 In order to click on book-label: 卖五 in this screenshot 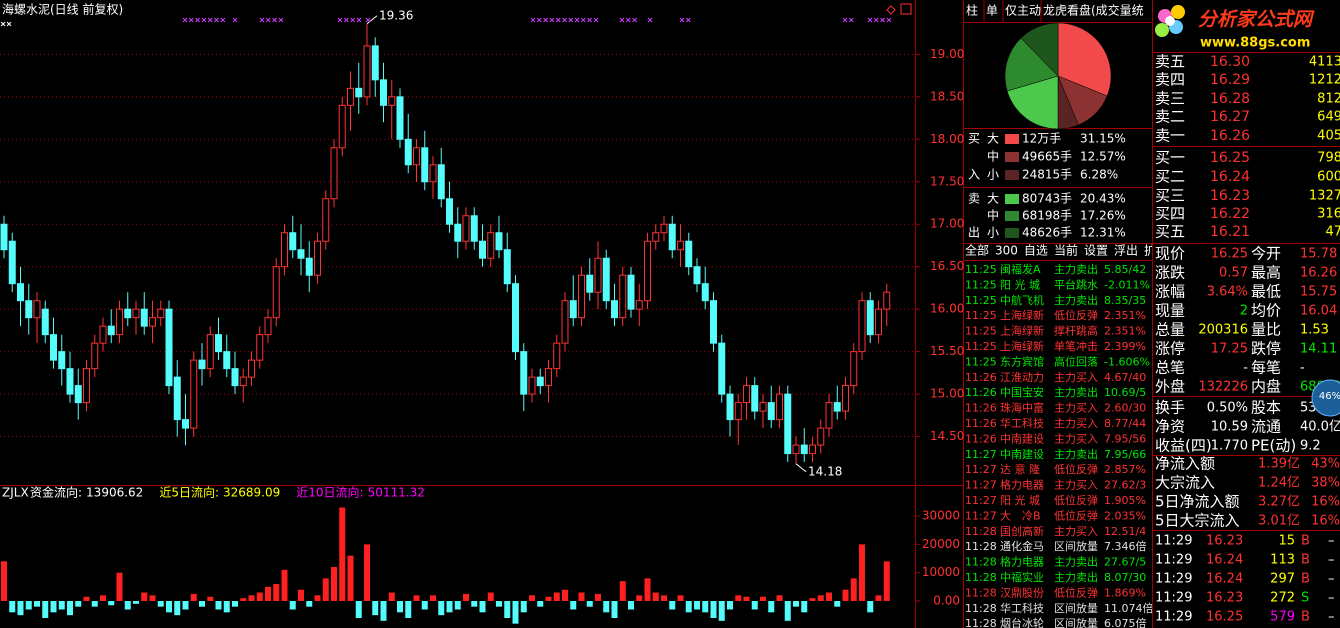, I will do `click(1170, 62)`.